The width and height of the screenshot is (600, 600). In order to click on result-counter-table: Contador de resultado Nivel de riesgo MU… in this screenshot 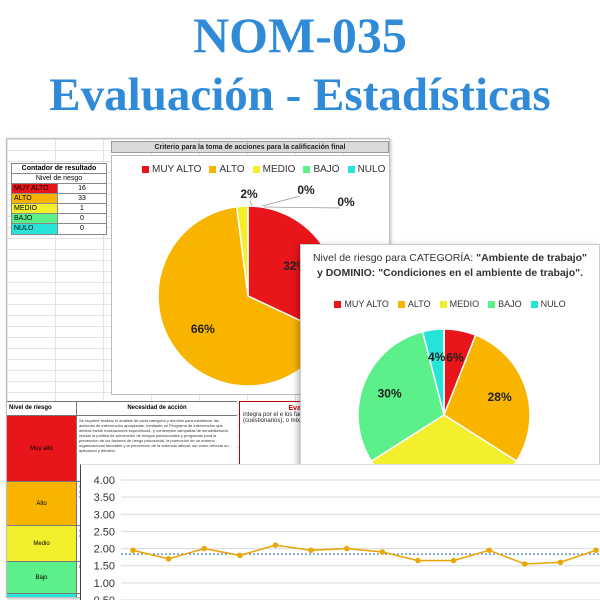, I will do `click(59, 199)`.